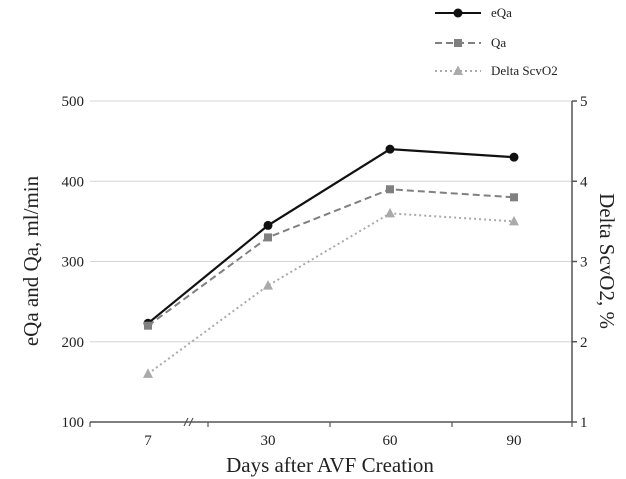  I want to click on x-tick-label: 30, so click(268, 441).